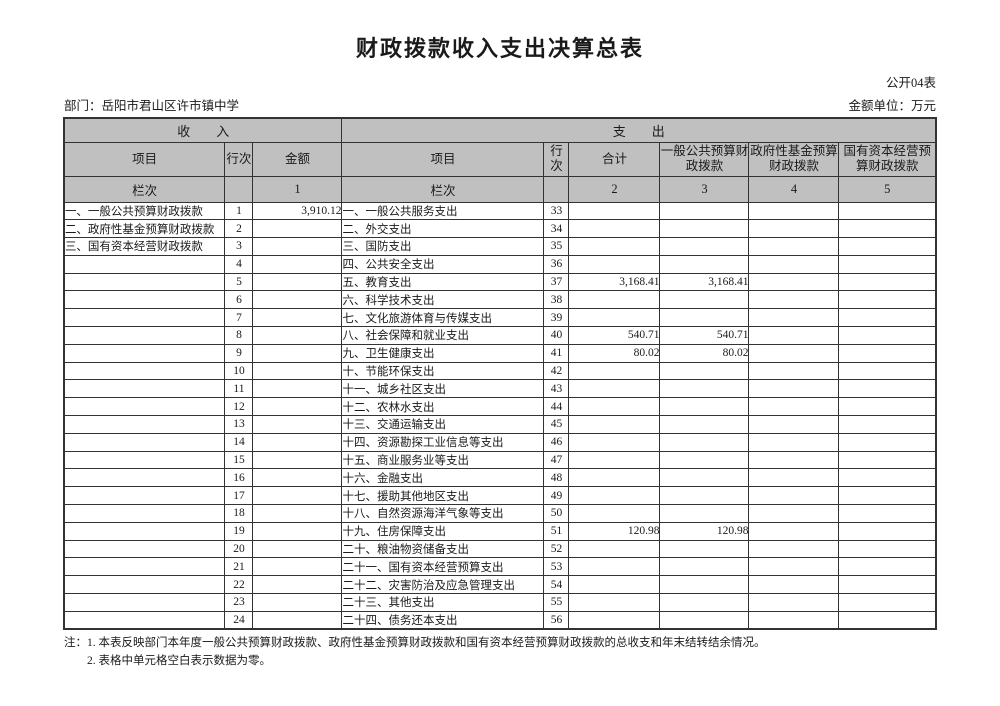 This screenshot has height=706, width=1000. What do you see at coordinates (614, 335) in the screenshot?
I see `expense-total-cell: 540.71` at bounding box center [614, 335].